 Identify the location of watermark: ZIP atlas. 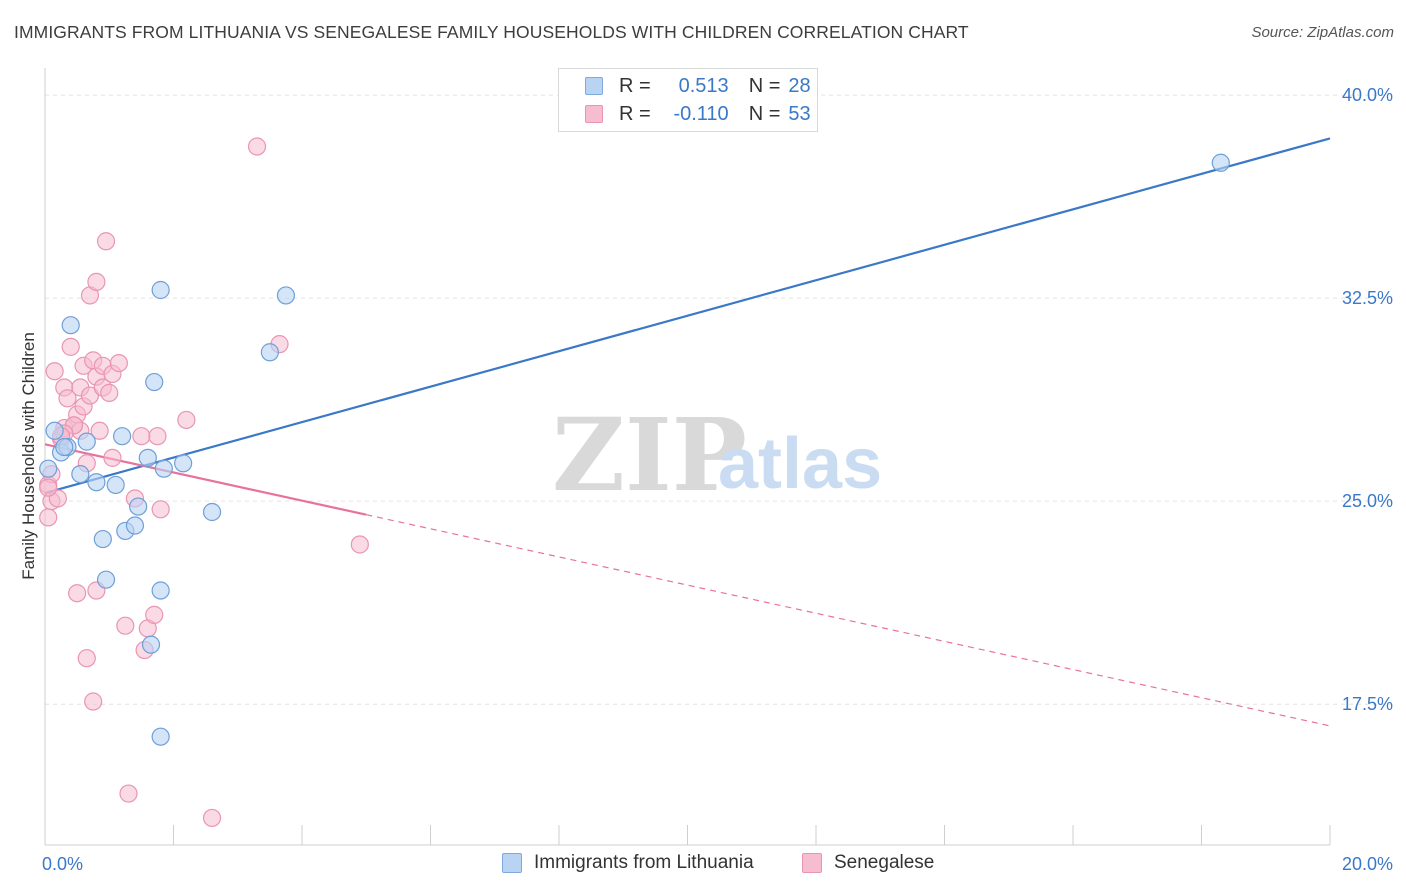
(717, 455).